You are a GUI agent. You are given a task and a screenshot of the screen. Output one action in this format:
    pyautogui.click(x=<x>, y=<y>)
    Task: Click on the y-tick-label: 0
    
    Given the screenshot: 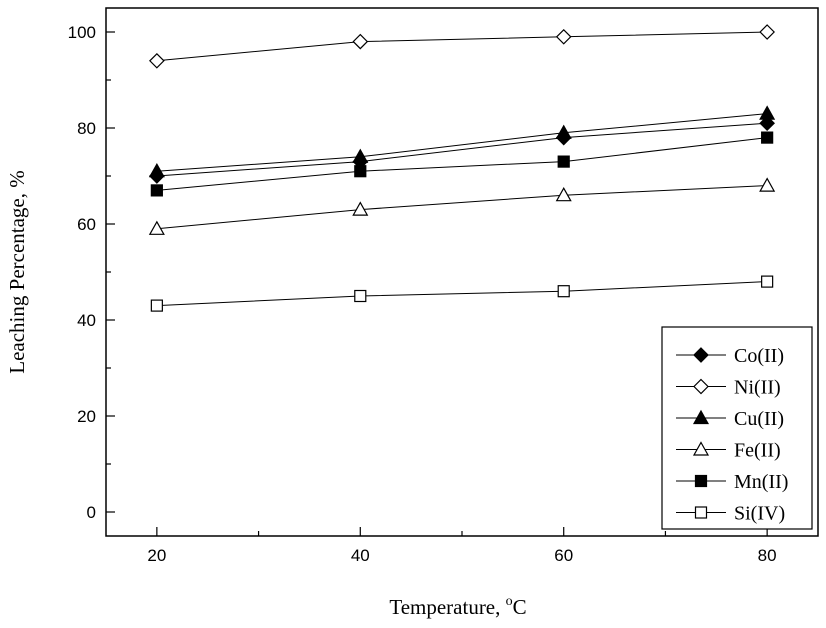 What is the action you would take?
    pyautogui.click(x=91, y=512)
    